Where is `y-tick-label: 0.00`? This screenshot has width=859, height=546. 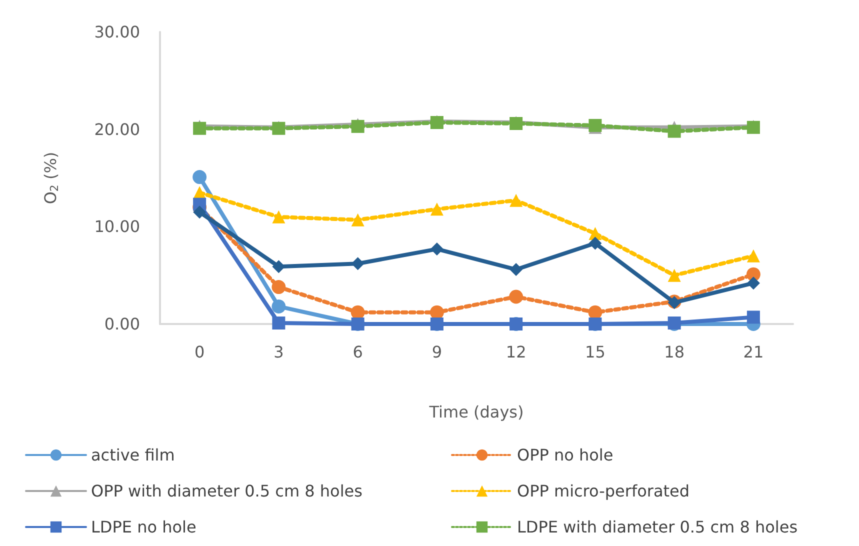
y-tick-label: 0.00 is located at coordinates (122, 324).